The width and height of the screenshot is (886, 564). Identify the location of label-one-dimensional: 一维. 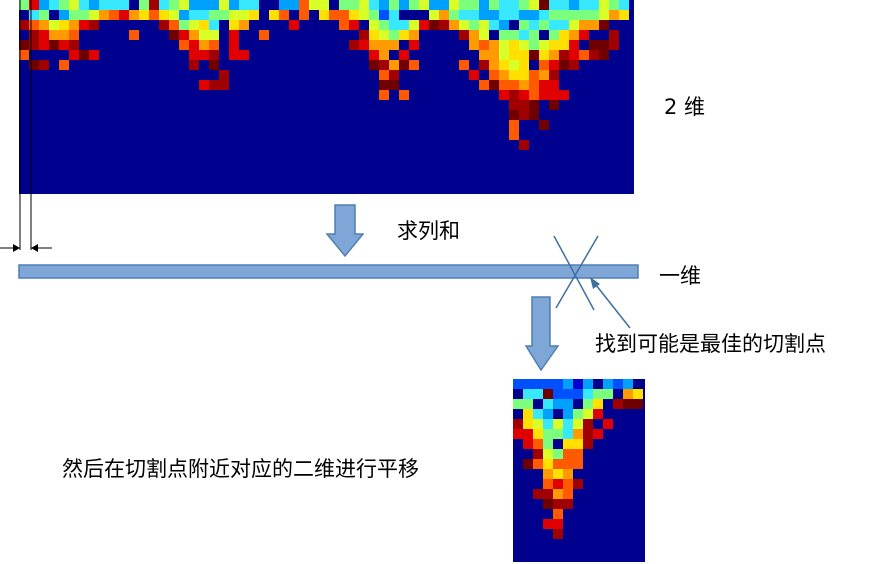
(680, 276).